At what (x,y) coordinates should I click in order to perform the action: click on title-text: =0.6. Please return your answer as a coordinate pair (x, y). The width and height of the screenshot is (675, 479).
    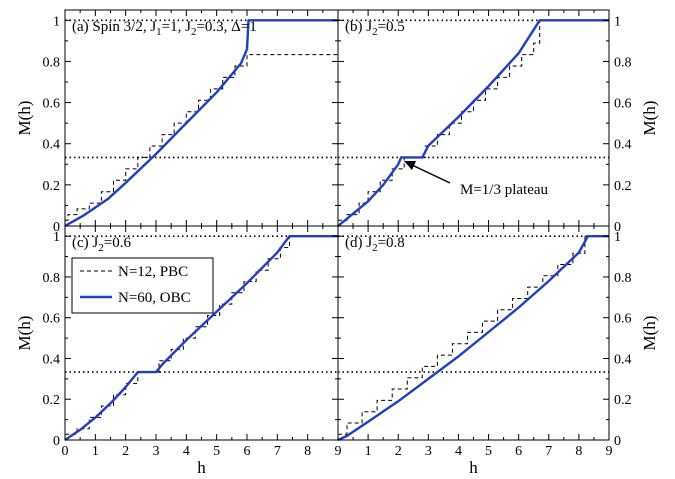
    Looking at the image, I should click on (118, 243).